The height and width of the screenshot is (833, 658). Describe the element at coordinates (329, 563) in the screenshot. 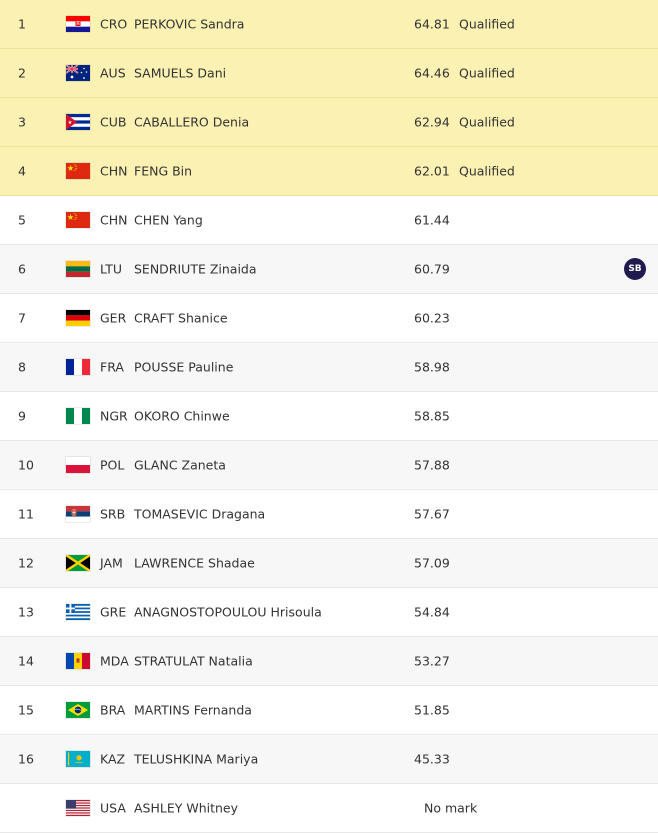

I see `result-row: 12 JAM LAWRENCE Shadae 57.09` at that location.